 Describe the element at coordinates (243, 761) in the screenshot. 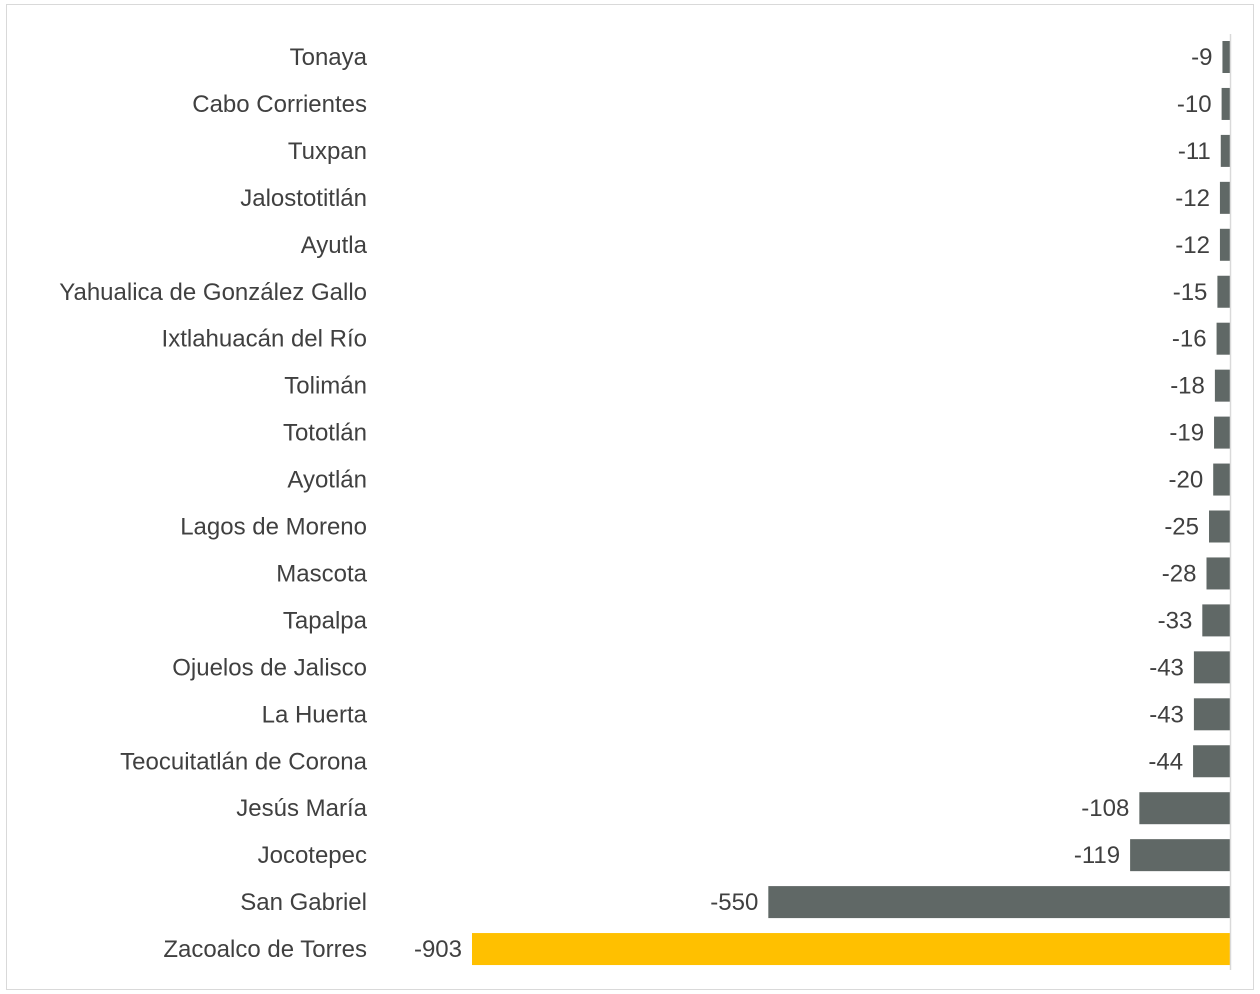

I see `category-label: Teocuitatlán de Corona` at that location.